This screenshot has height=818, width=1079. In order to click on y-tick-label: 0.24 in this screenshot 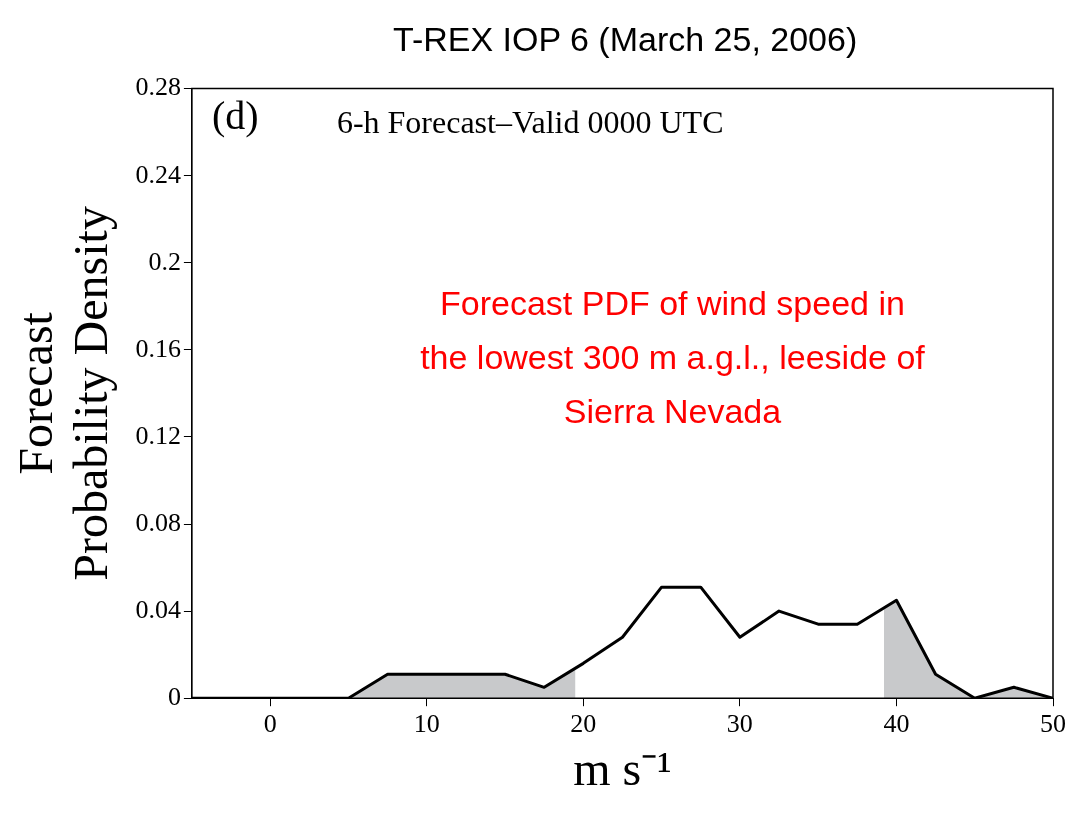, I will do `click(158, 174)`.